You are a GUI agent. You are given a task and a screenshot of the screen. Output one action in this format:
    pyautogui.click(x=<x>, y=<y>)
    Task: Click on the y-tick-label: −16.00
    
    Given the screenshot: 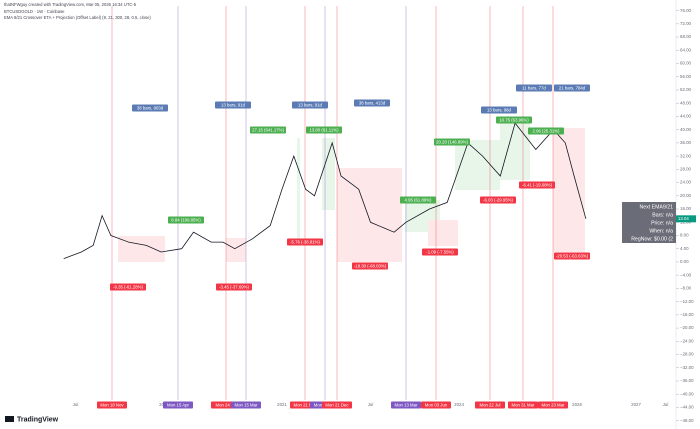 What is the action you would take?
    pyautogui.click(x=687, y=314)
    